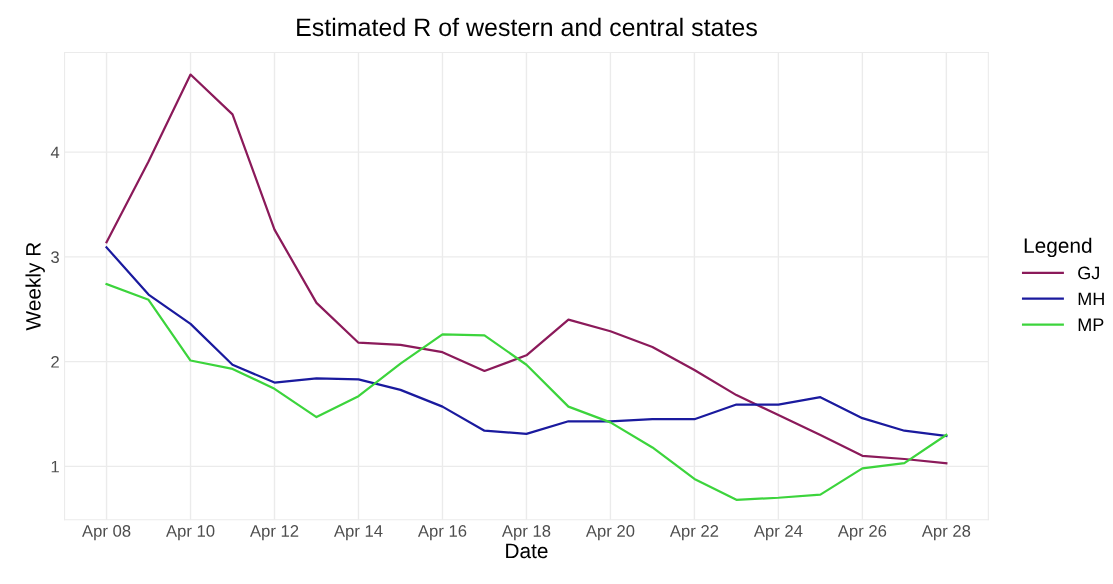 This screenshot has width=1113, height=584. What do you see at coordinates (55, 361) in the screenshot?
I see `y-tick-label: 2` at bounding box center [55, 361].